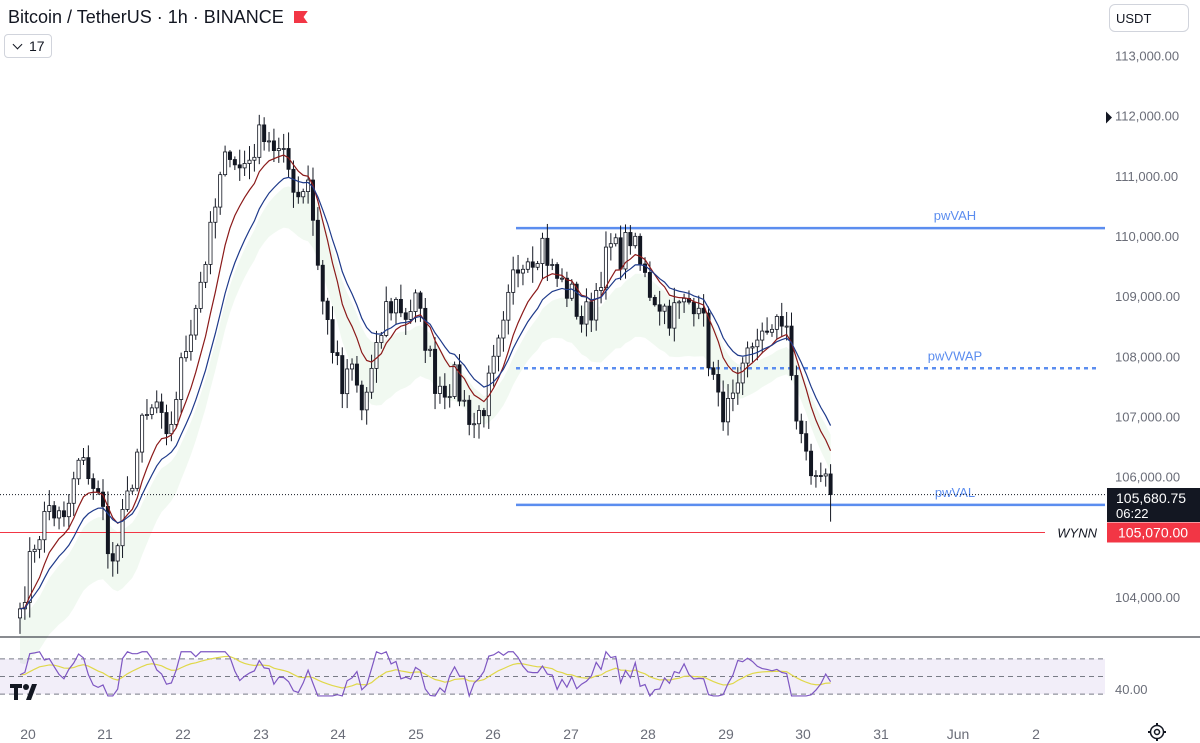 The width and height of the screenshot is (1200, 743). What do you see at coordinates (1157, 732) in the screenshot?
I see `gear-icon` at bounding box center [1157, 732].